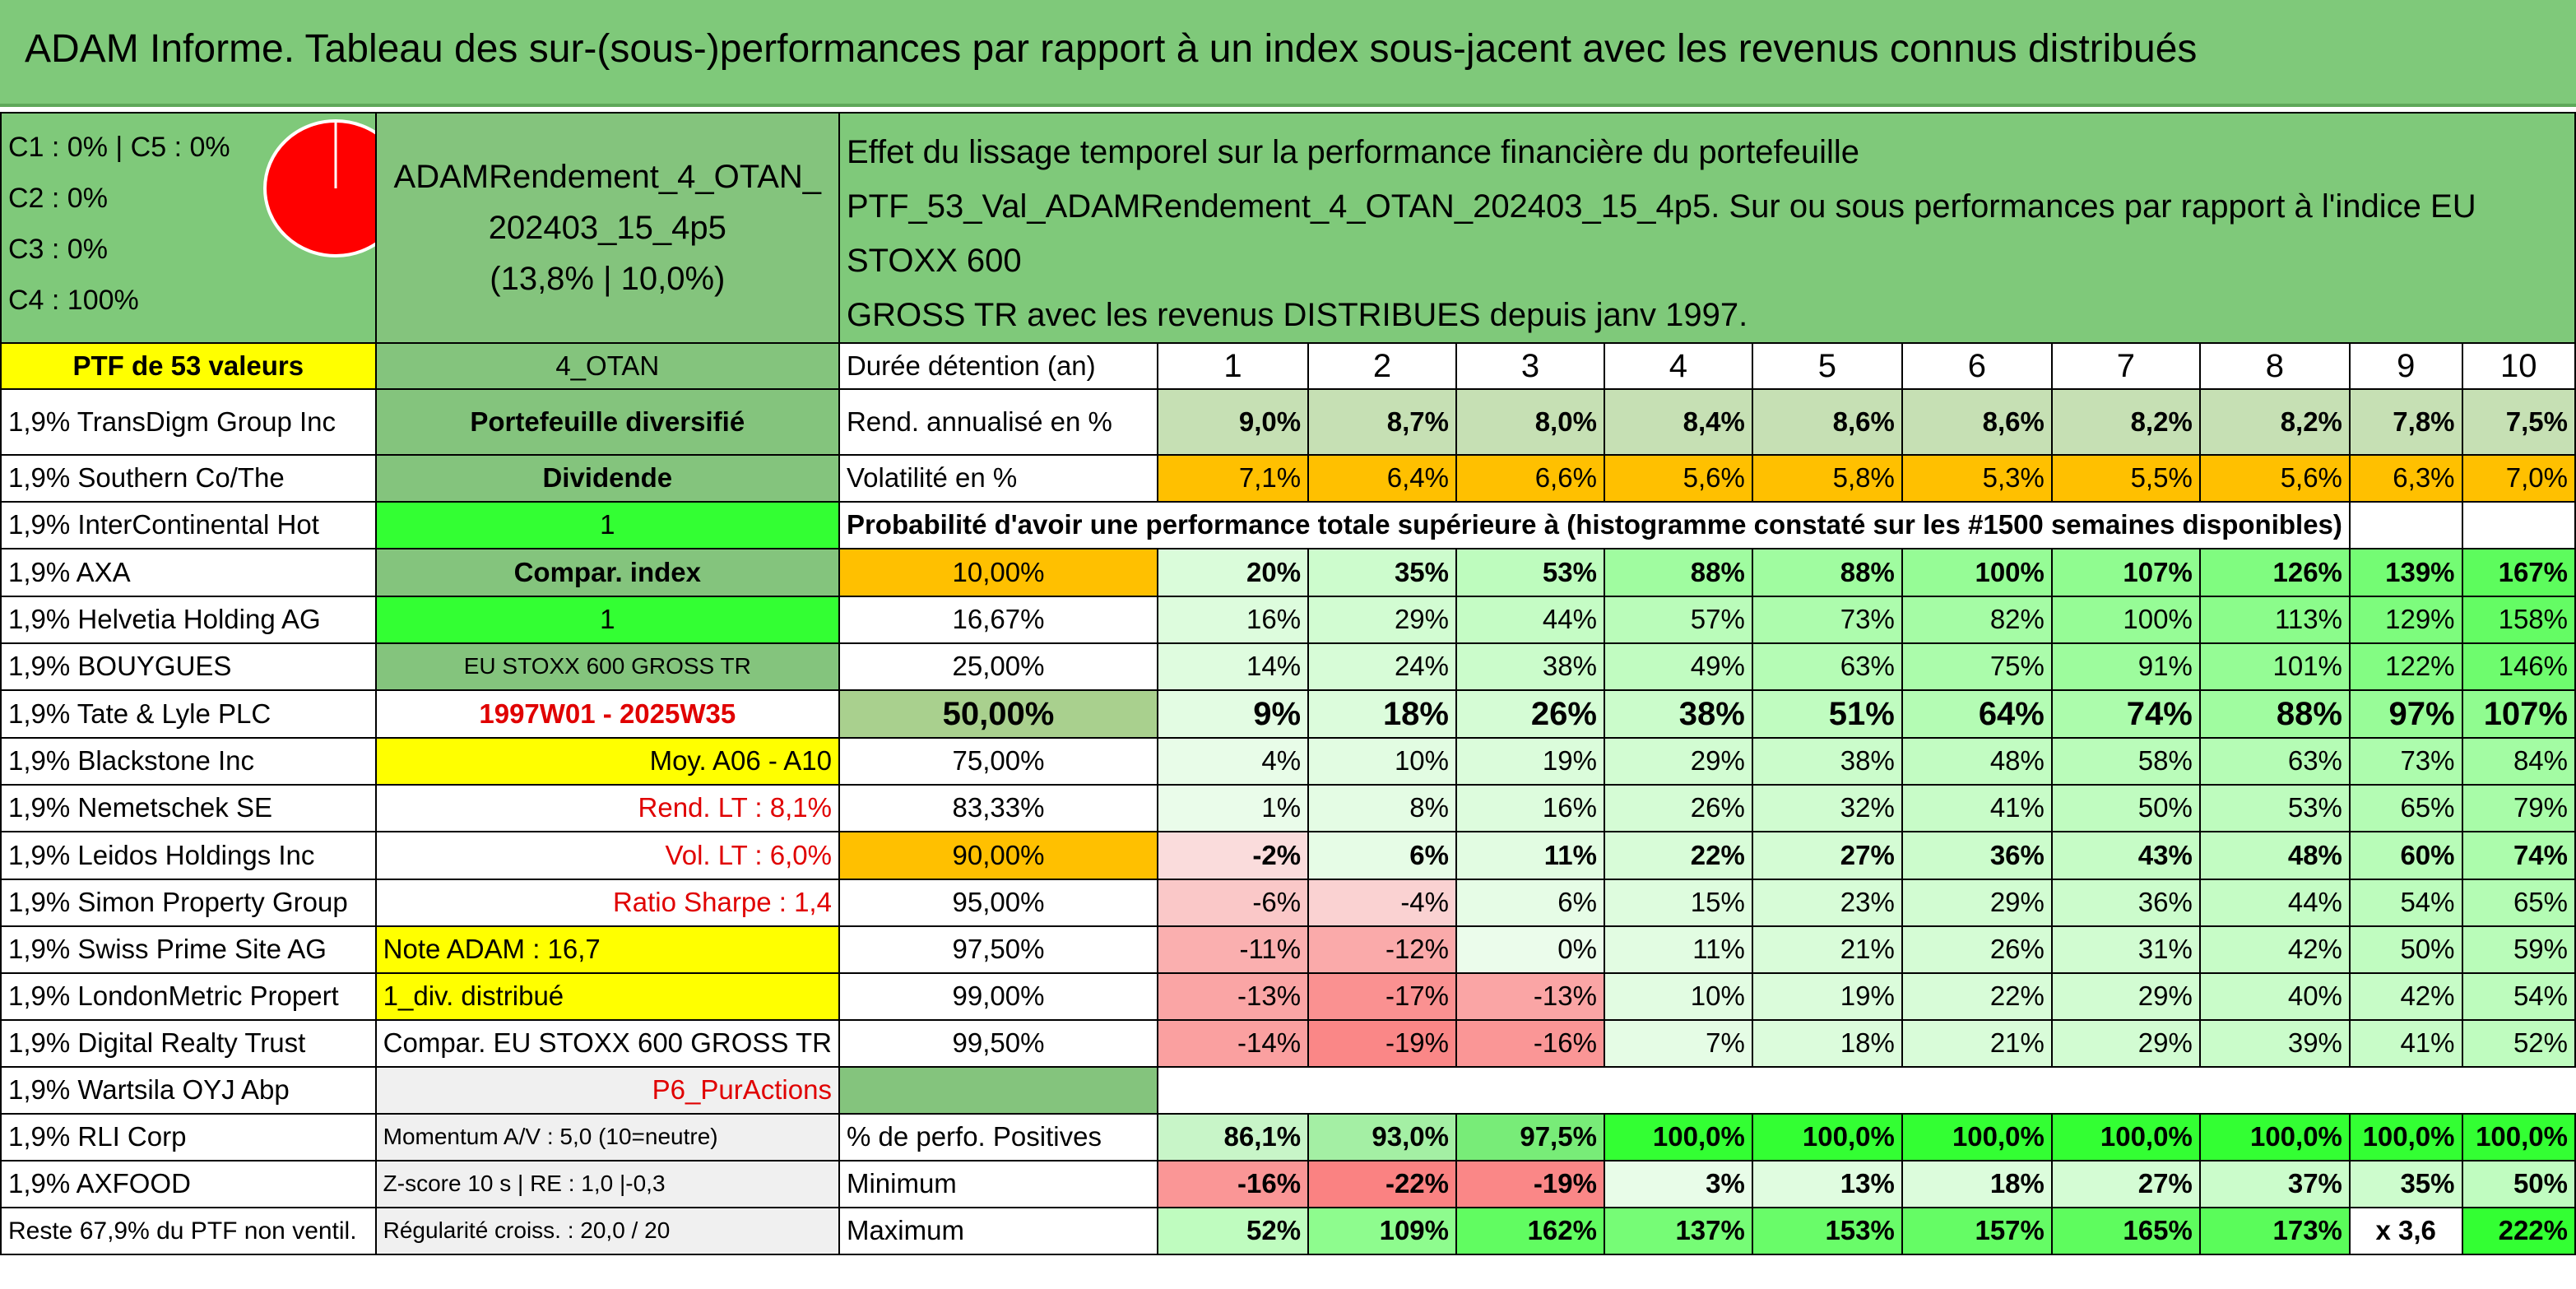 This screenshot has width=2576, height=1289. I want to click on probability-value: 27%, so click(1827, 855).